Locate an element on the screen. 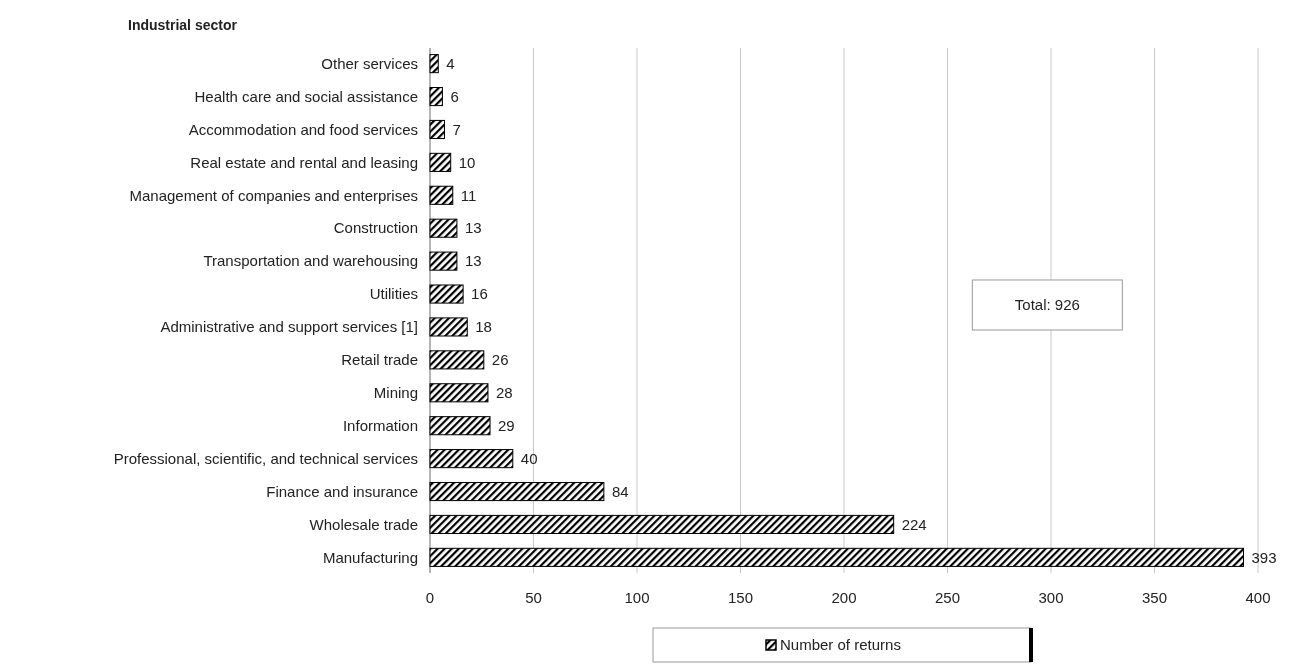 This screenshot has height=671, width=1302. y-tick-label: Wholesale trade is located at coordinates (363, 524).